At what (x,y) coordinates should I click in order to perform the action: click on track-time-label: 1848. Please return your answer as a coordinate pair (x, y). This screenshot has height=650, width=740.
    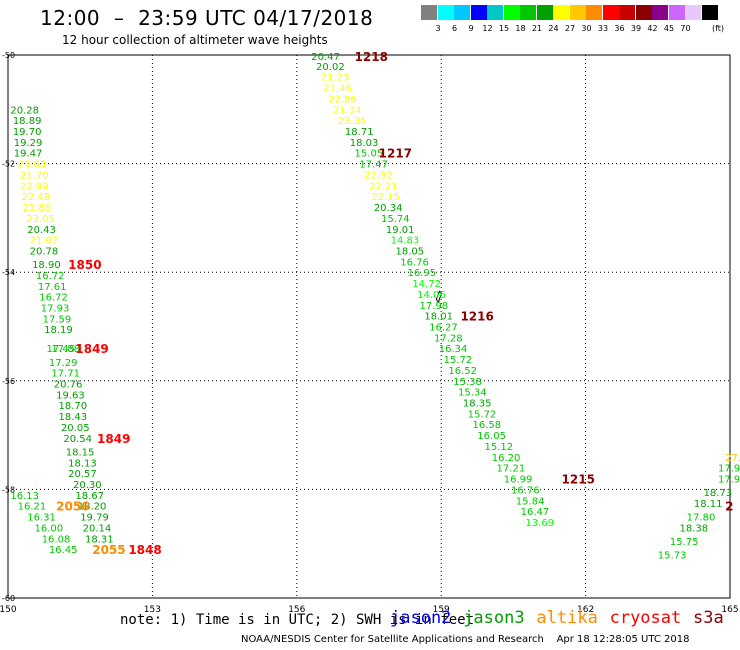
    Looking at the image, I should click on (144, 550).